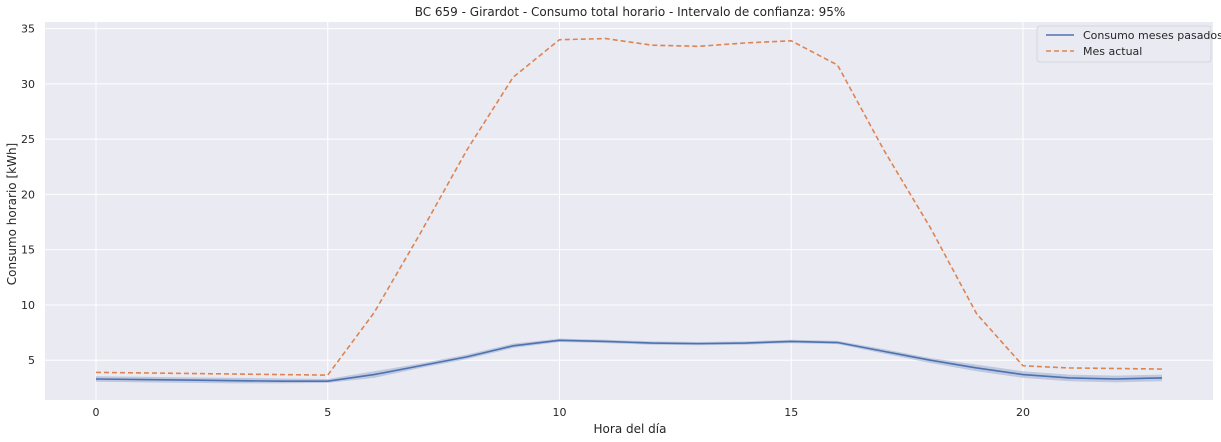 Image resolution: width=1221 pixels, height=442 pixels. What do you see at coordinates (28, 139) in the screenshot?
I see `y-tick-label: 25` at bounding box center [28, 139].